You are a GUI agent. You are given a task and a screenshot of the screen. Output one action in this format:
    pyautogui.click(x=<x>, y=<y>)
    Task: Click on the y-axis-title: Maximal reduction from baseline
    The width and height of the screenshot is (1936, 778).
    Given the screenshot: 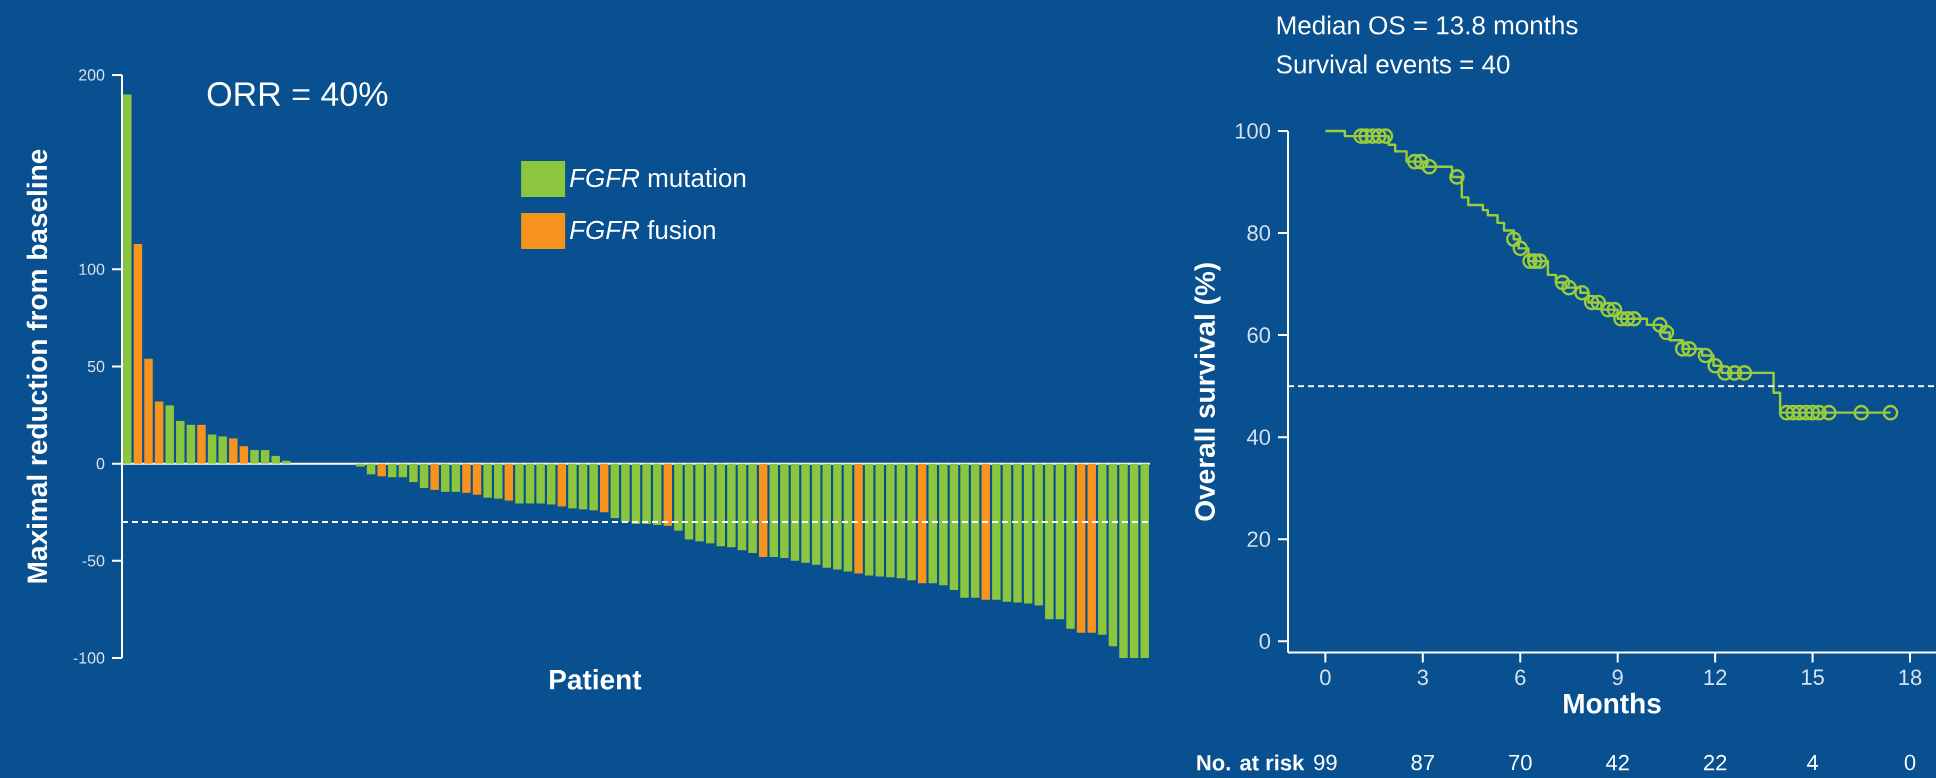 What is the action you would take?
    pyautogui.click(x=37, y=366)
    